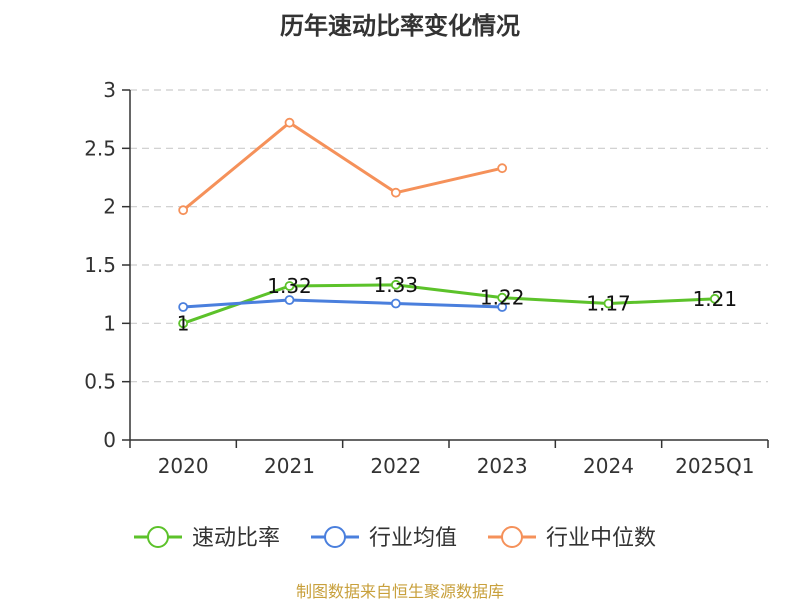  What do you see at coordinates (109, 440) in the screenshot?
I see `y-tick-label: 0` at bounding box center [109, 440].